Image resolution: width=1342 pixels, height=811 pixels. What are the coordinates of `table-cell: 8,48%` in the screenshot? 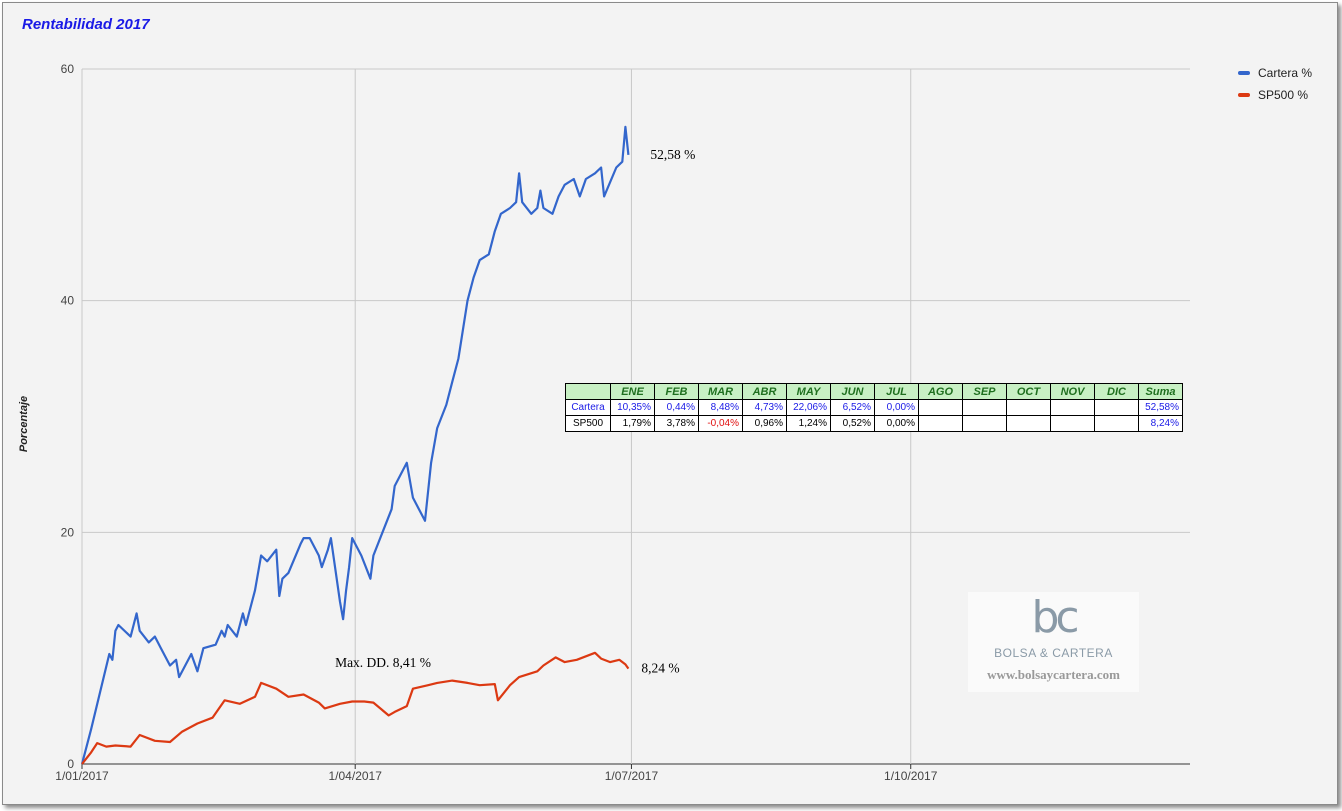 It's located at (720, 407).